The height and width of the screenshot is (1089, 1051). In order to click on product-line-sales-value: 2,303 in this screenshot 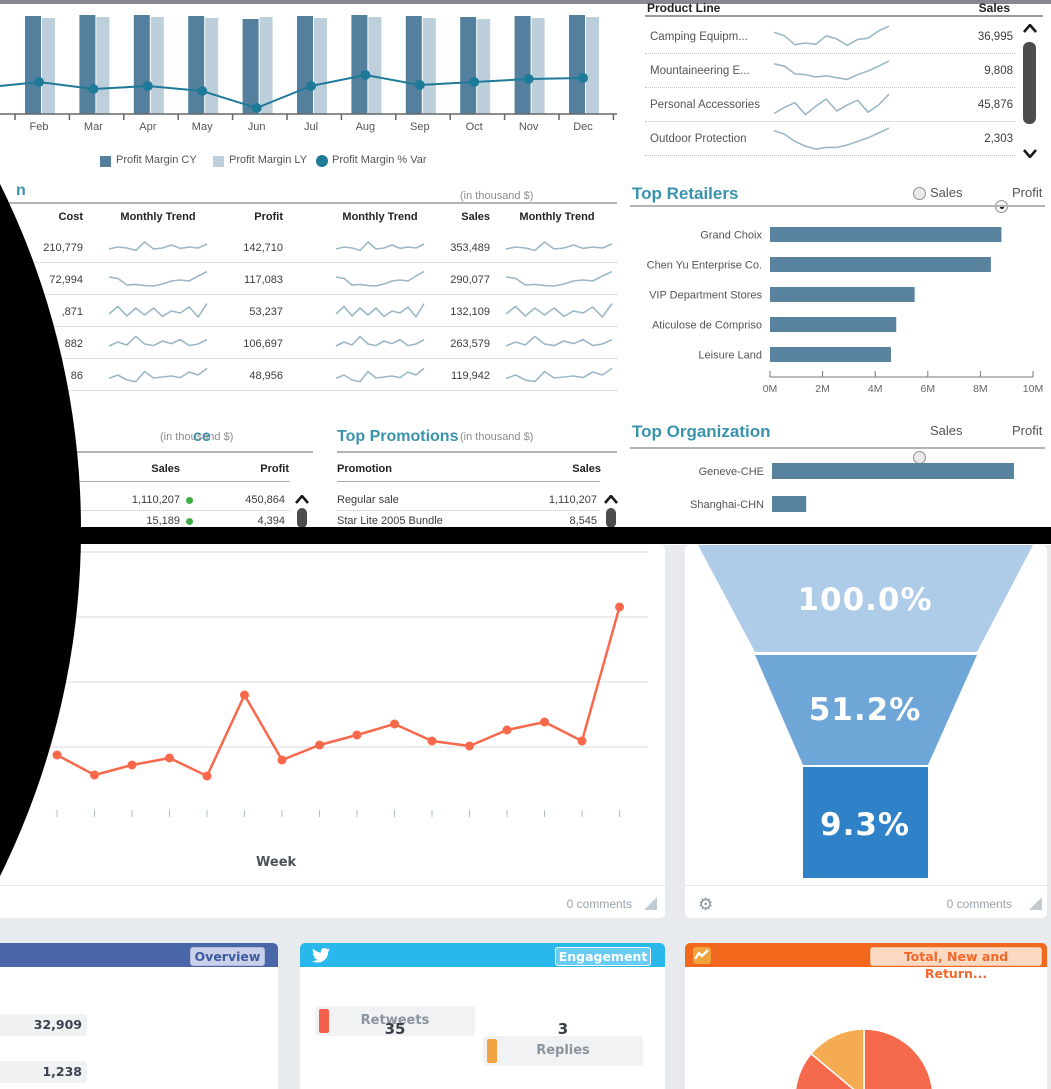, I will do `click(998, 139)`.